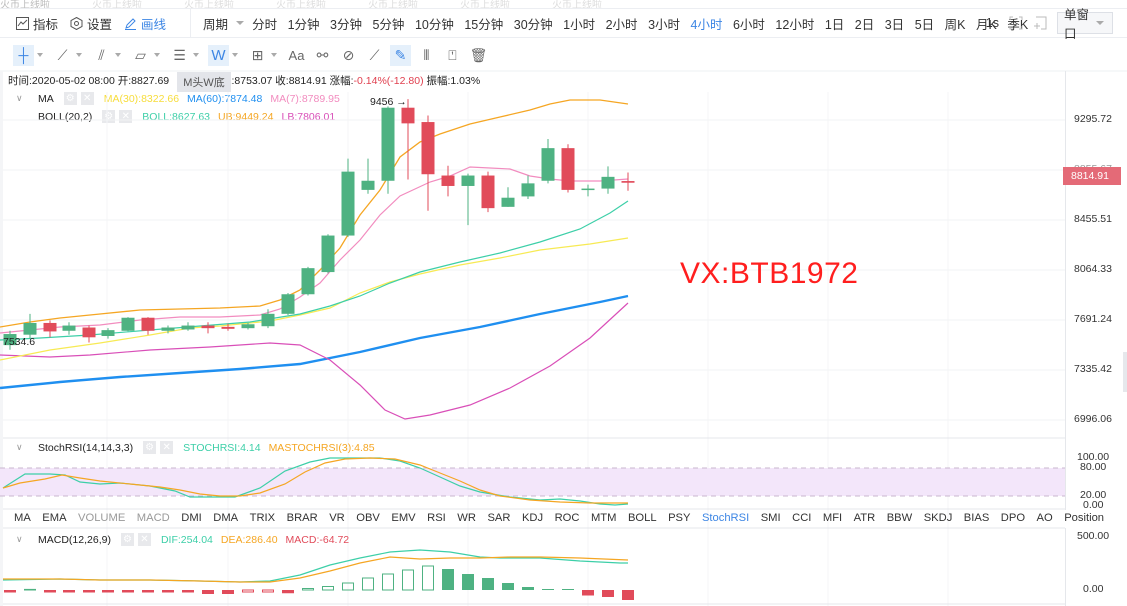  Describe the element at coordinates (226, 518) in the screenshot. I see `indicator-tab: DMA` at that location.